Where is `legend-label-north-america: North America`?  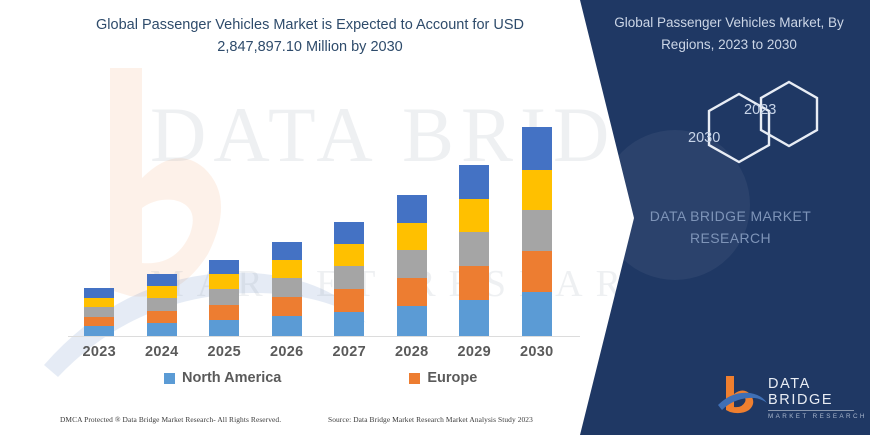 legend-label-north-america: North America is located at coordinates (232, 378).